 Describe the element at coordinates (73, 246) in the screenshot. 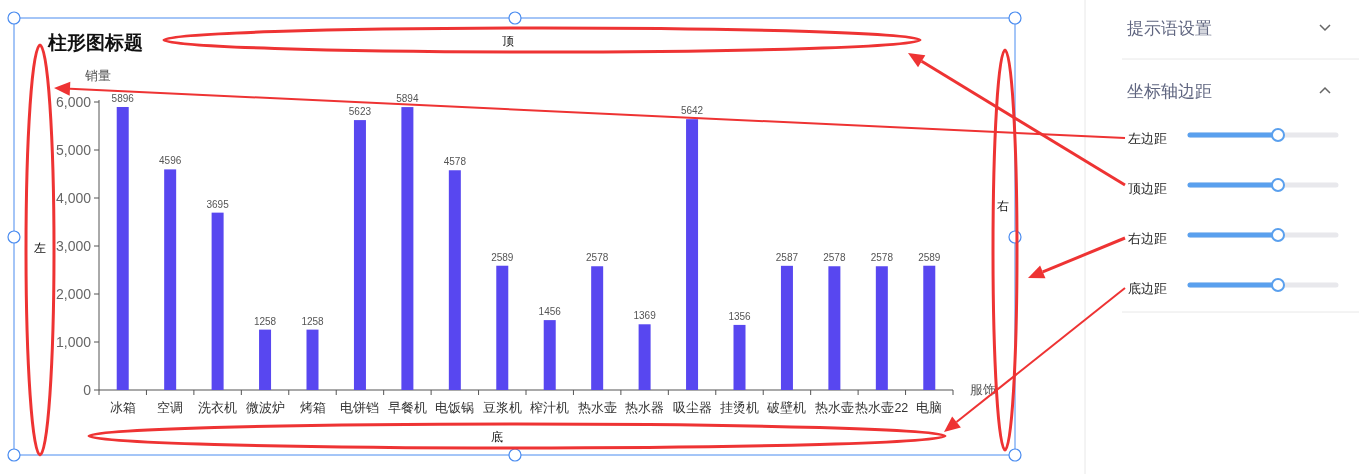

I see `y-tick-label: 3,000` at that location.